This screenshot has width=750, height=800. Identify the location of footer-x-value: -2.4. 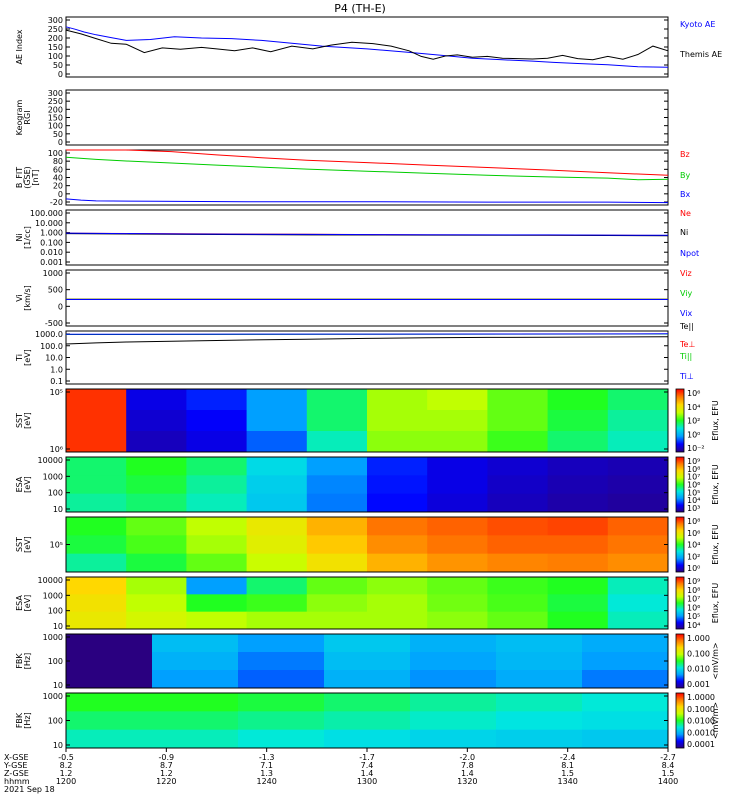
(568, 757).